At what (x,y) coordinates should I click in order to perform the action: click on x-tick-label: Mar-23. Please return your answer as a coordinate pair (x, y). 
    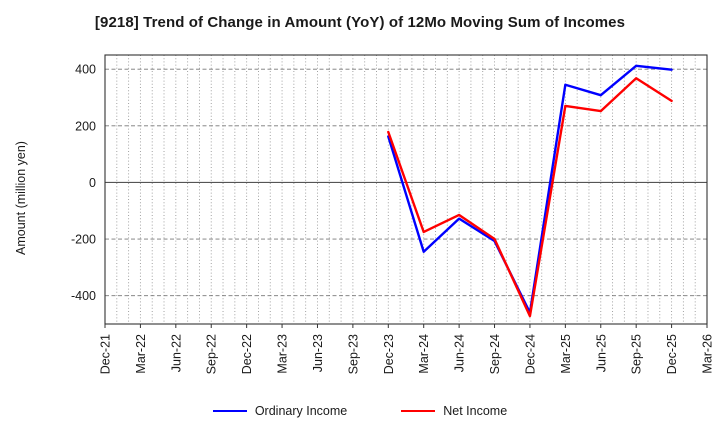
    Looking at the image, I should click on (283, 354).